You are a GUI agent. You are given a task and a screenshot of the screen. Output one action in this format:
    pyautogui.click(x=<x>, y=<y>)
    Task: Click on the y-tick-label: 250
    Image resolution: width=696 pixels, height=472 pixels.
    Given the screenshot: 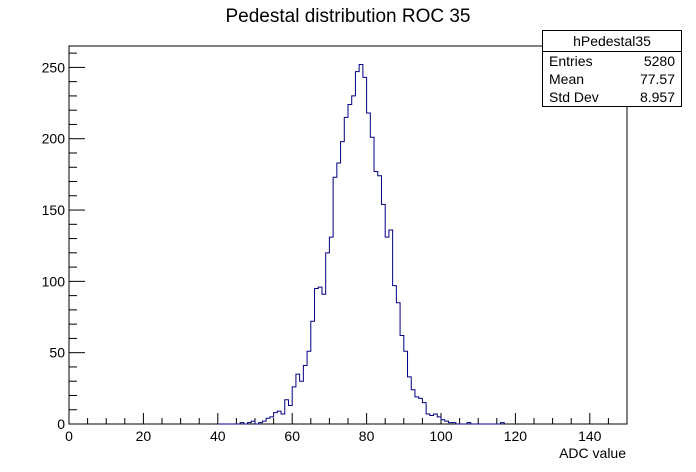 What is the action you would take?
    pyautogui.click(x=54, y=67)
    